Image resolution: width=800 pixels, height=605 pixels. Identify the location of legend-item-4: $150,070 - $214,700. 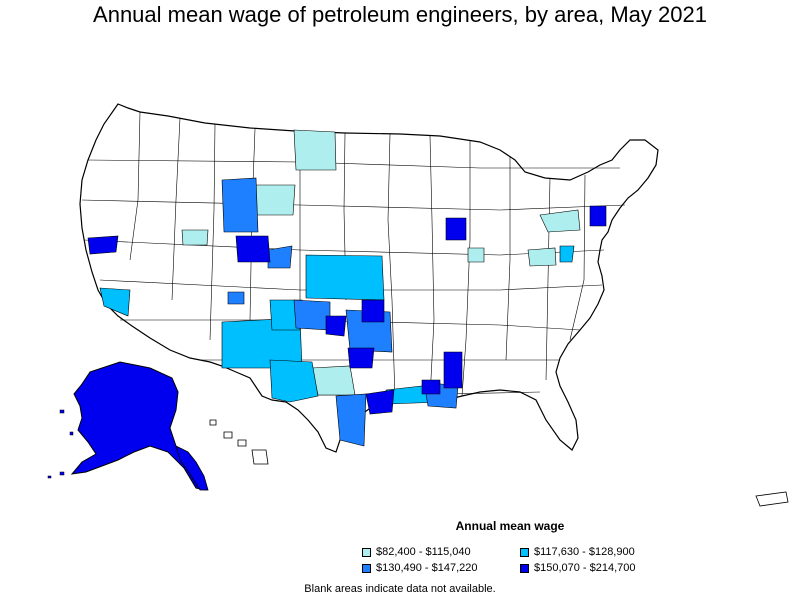
(578, 568).